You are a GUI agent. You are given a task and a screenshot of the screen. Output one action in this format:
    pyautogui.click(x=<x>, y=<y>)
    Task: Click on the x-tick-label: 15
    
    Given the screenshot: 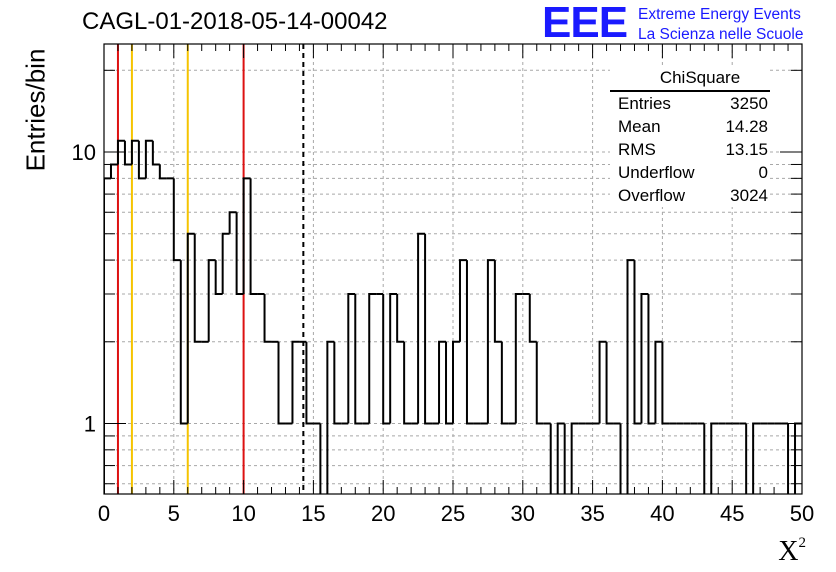 What is the action you would take?
    pyautogui.click(x=313, y=513)
    